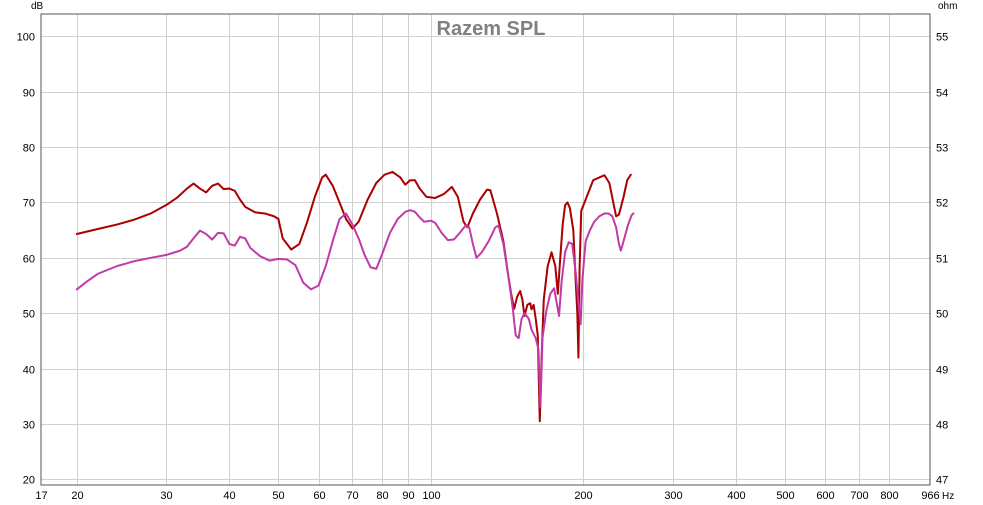 This screenshot has height=505, width=983. I want to click on x-tick-label: 500, so click(785, 496).